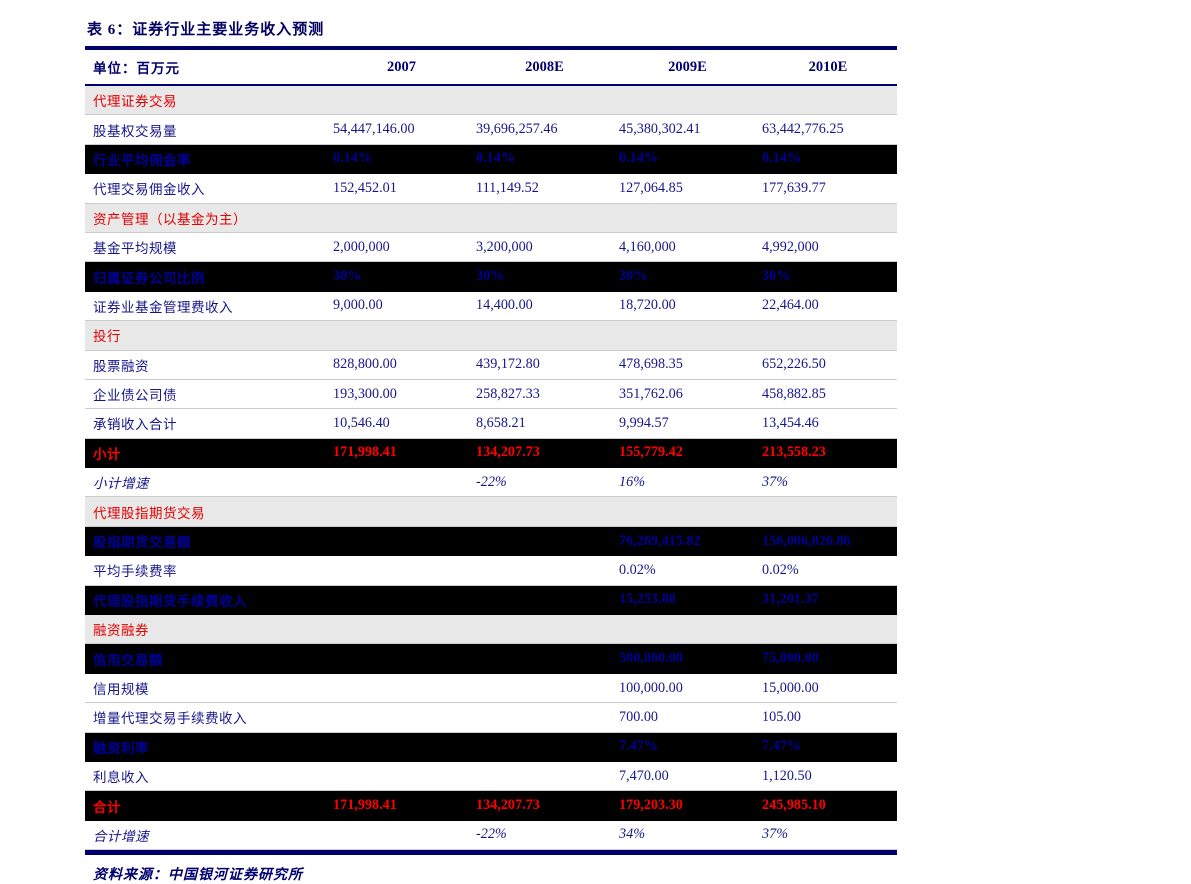  I want to click on cell-value: 258,827.33, so click(544, 394).